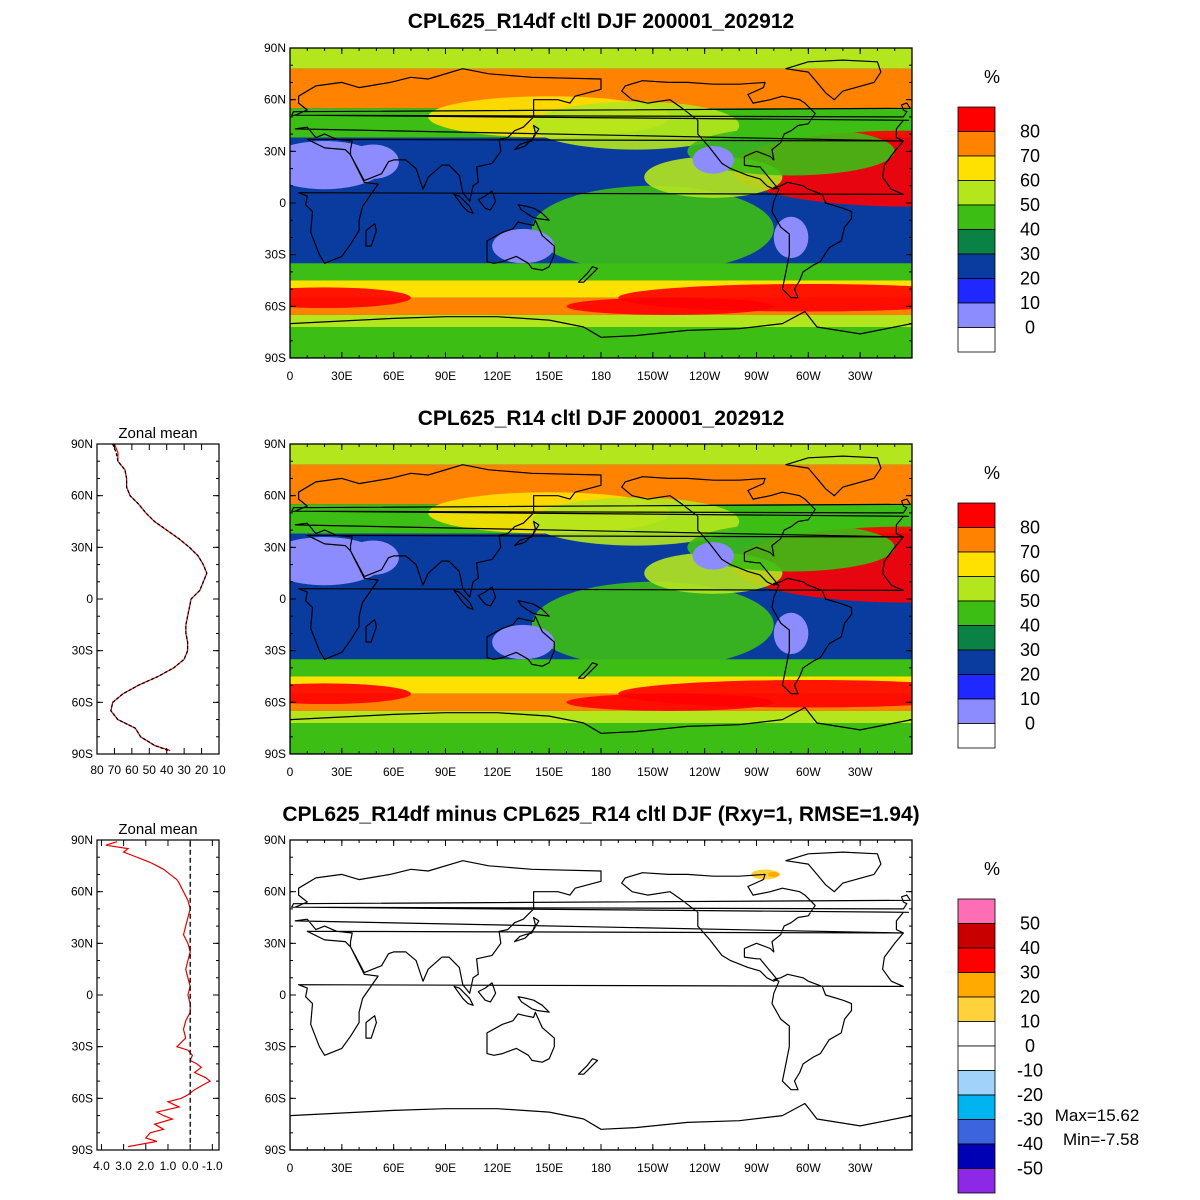 This screenshot has height=1200, width=1200. I want to click on middle-zonal-mean-title: Zonal mean, so click(157, 433).